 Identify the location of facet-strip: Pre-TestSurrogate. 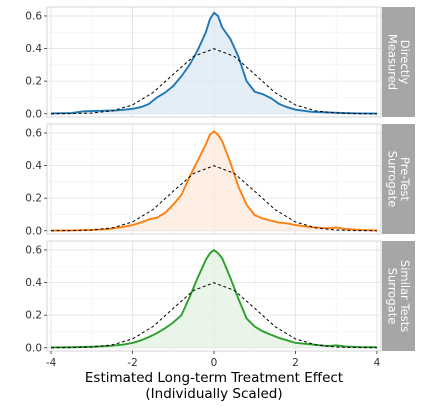
(398, 179).